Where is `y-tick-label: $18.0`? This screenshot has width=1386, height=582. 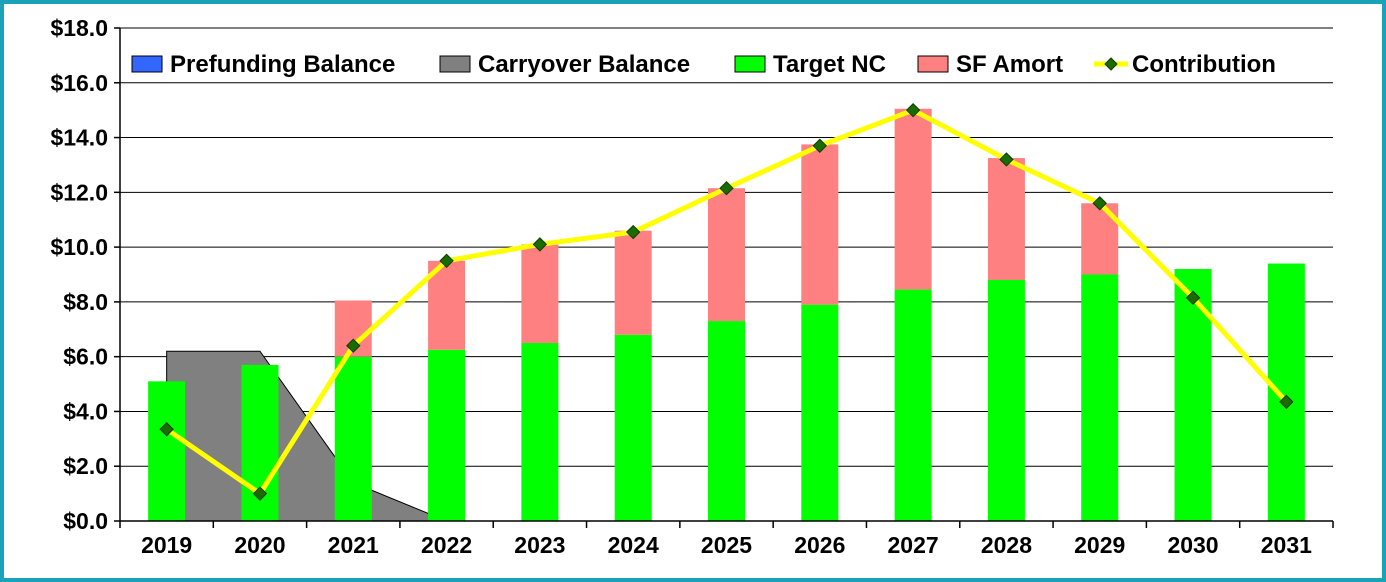 y-tick-label: $18.0 is located at coordinates (79, 28).